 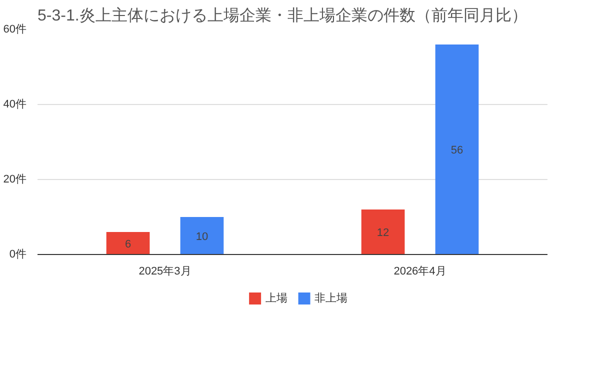 I want to click on data-label: 10, so click(x=202, y=236).